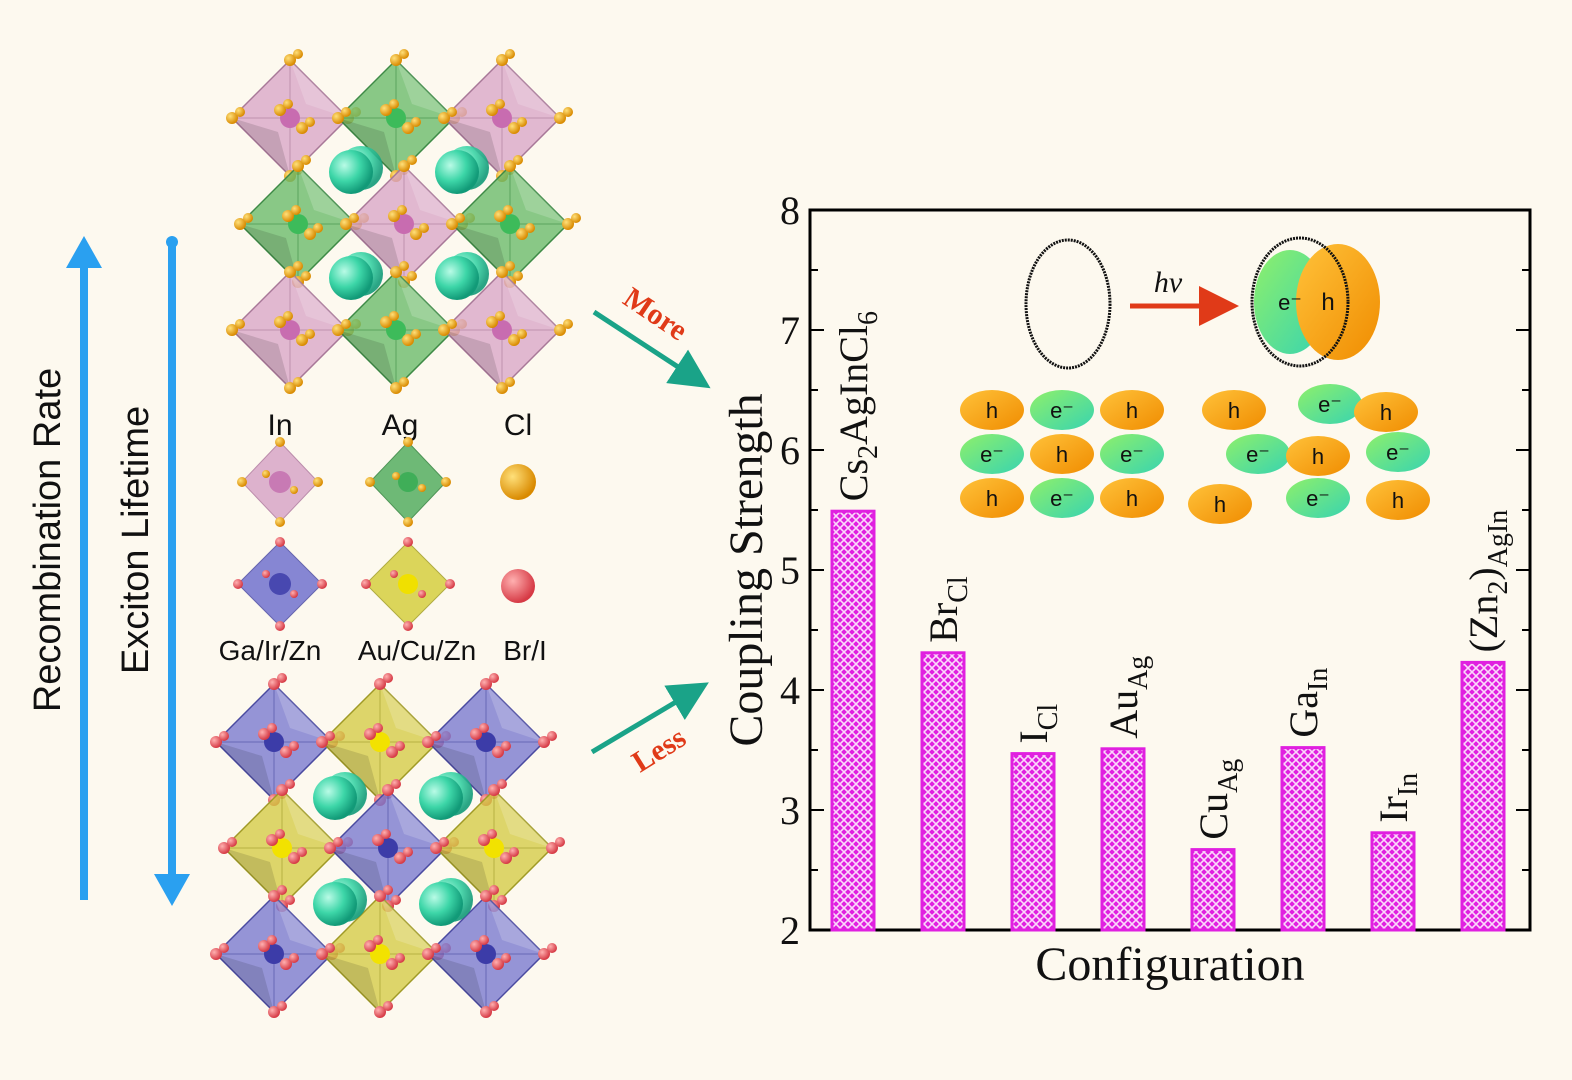 The image size is (1572, 1080). I want to click on exciton-inset: hν e⁻ h h e⁻ he⁻ h e⁻h e⁻ hh e⁻ he⁻ h e⁻h e⁻ h, so click(1195, 380).